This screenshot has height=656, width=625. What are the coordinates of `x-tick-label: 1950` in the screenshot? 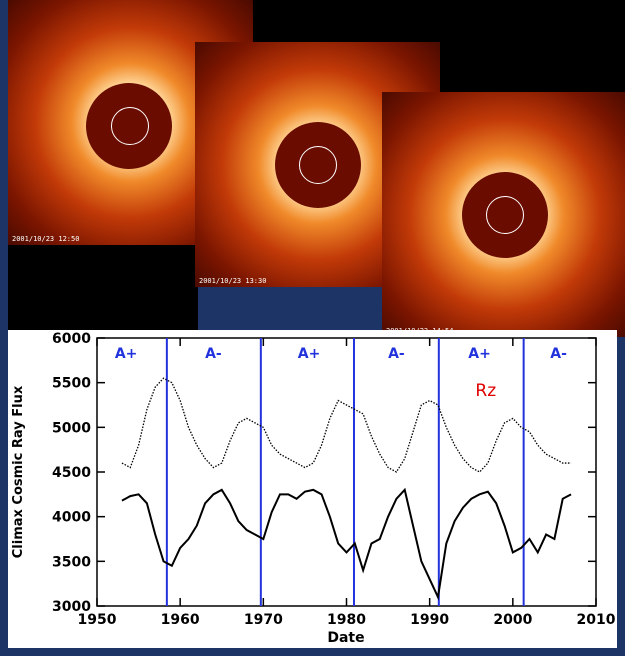 It's located at (97, 620).